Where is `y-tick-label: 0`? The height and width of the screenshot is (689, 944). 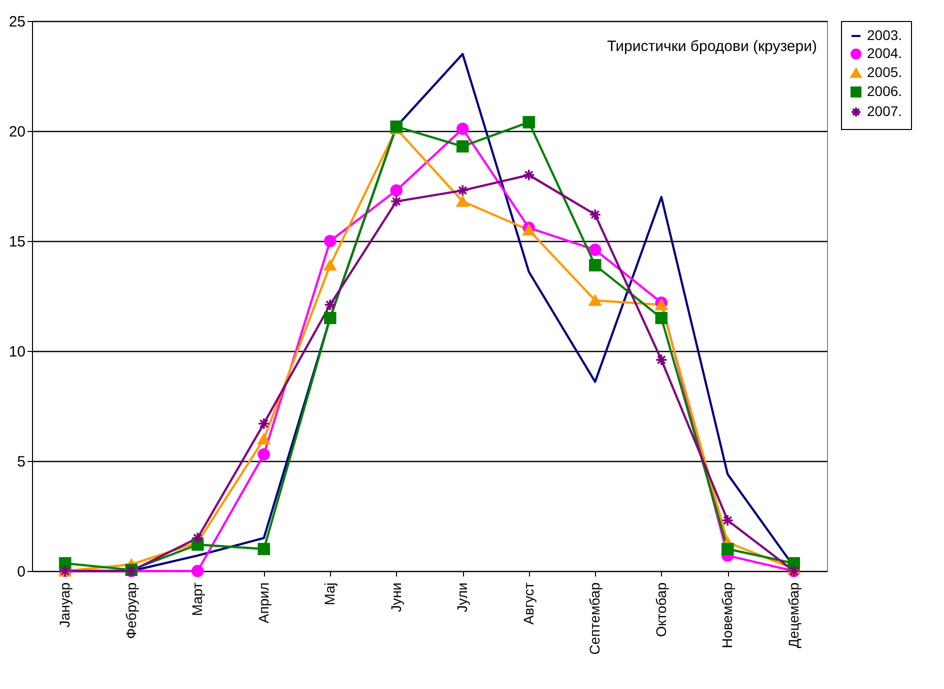
y-tick-label: 0 is located at coordinates (21, 572).